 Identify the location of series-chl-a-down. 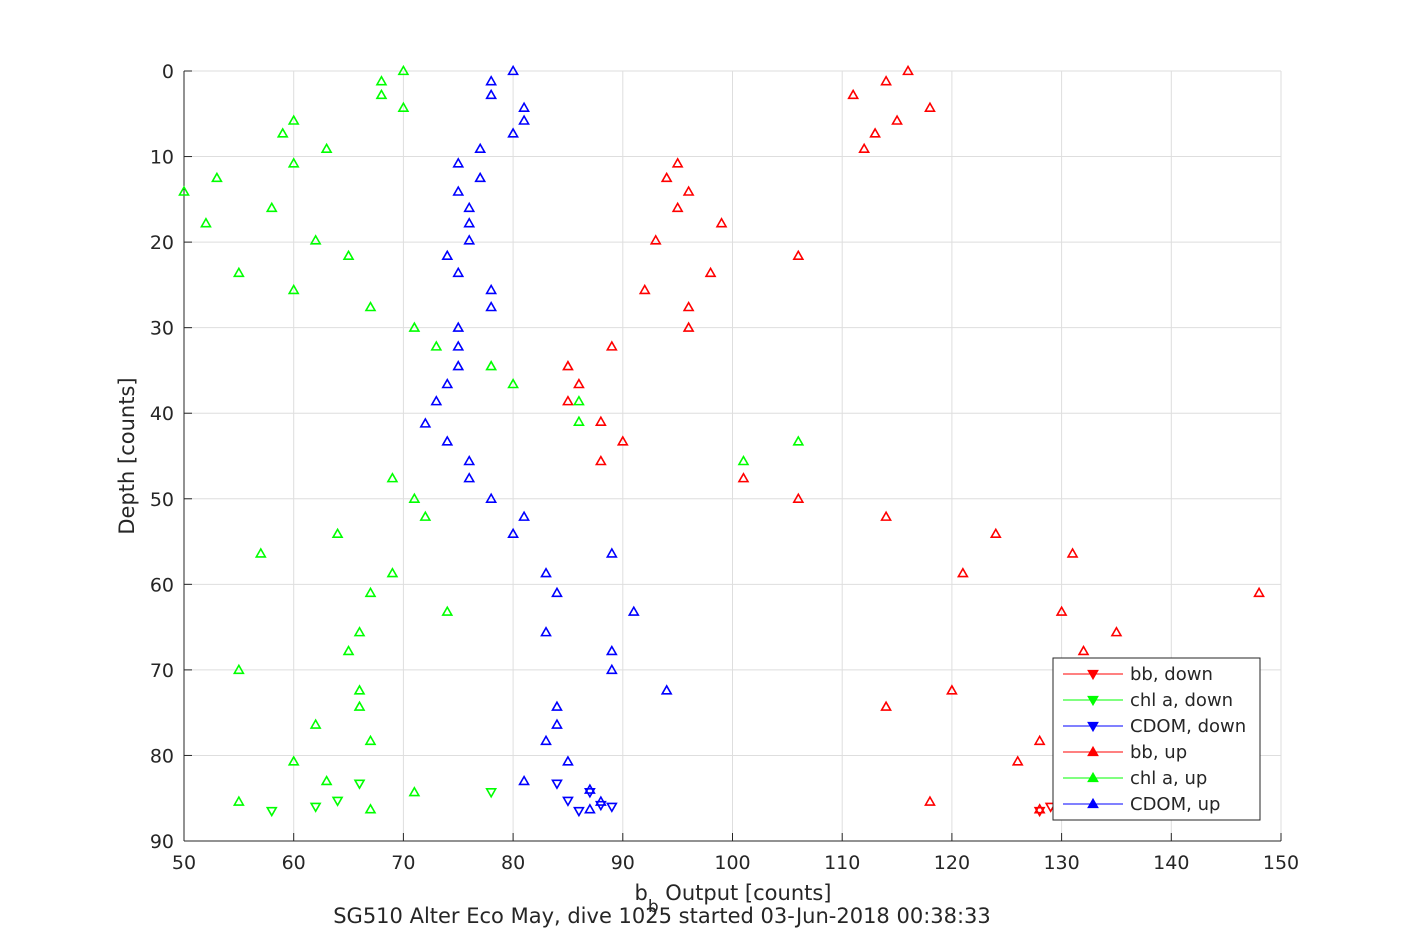
(381, 798).